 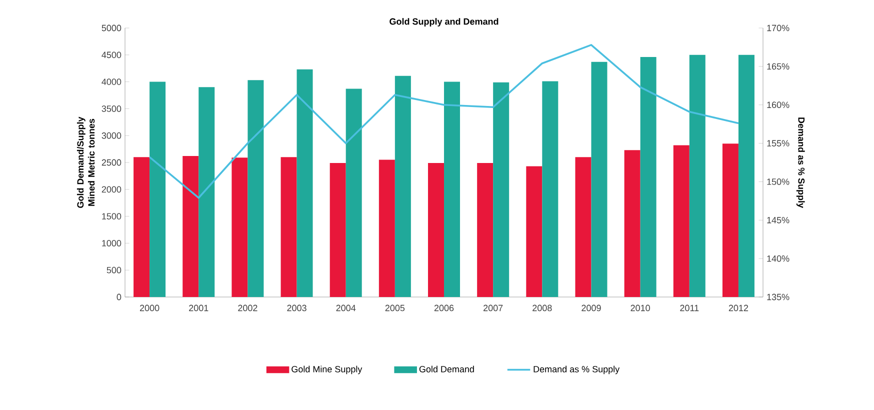 I want to click on y2-tick-label: 150%, so click(x=778, y=181).